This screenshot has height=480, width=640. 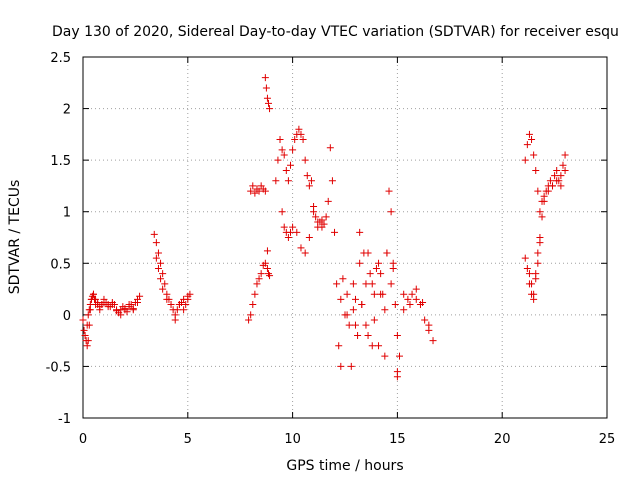 What do you see at coordinates (64, 419) in the screenshot?
I see `y-tick-label: -1` at bounding box center [64, 419].